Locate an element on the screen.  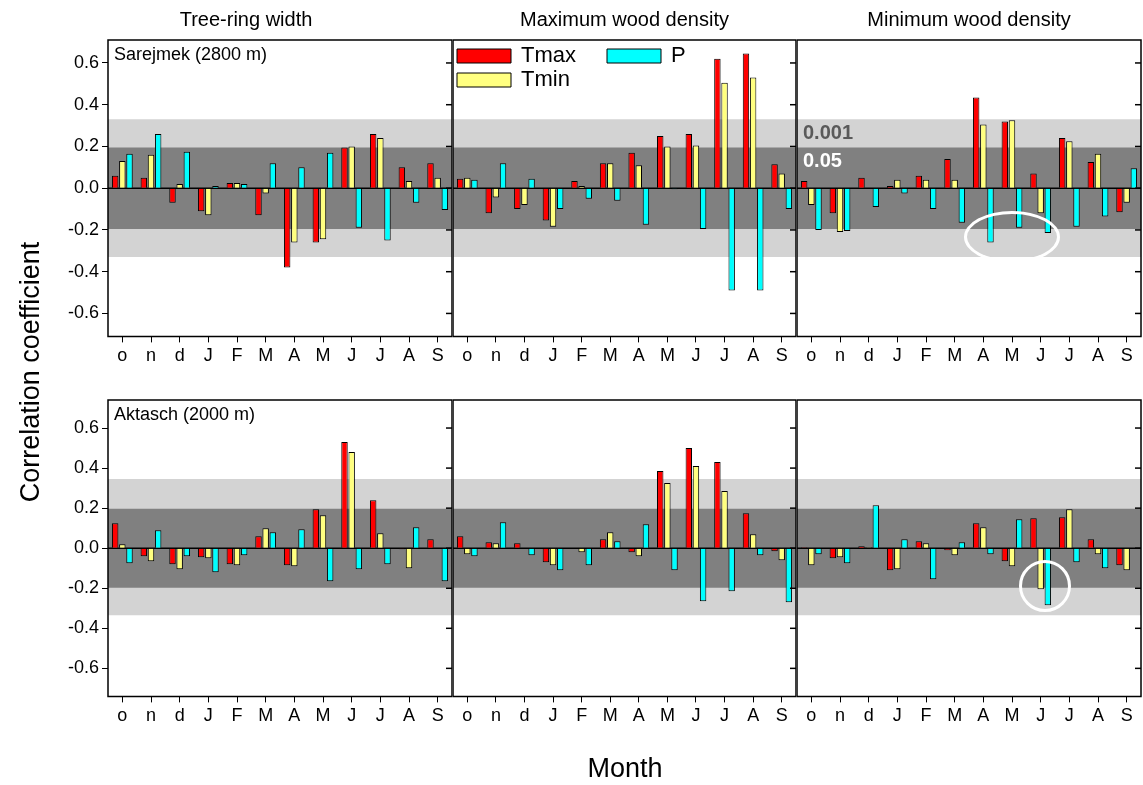
x-axis-title: Month is located at coordinates (625, 768).